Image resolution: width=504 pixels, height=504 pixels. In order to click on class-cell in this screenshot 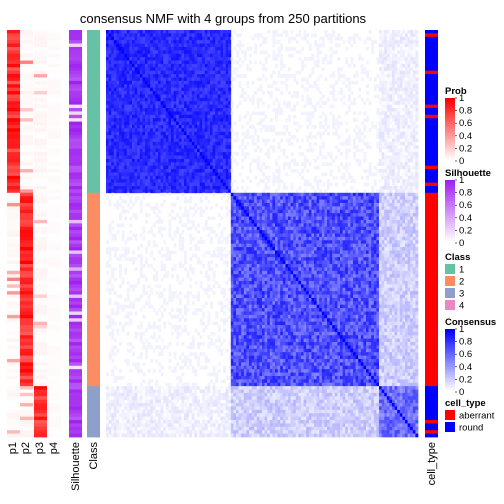, I will do `click(93, 330)`.